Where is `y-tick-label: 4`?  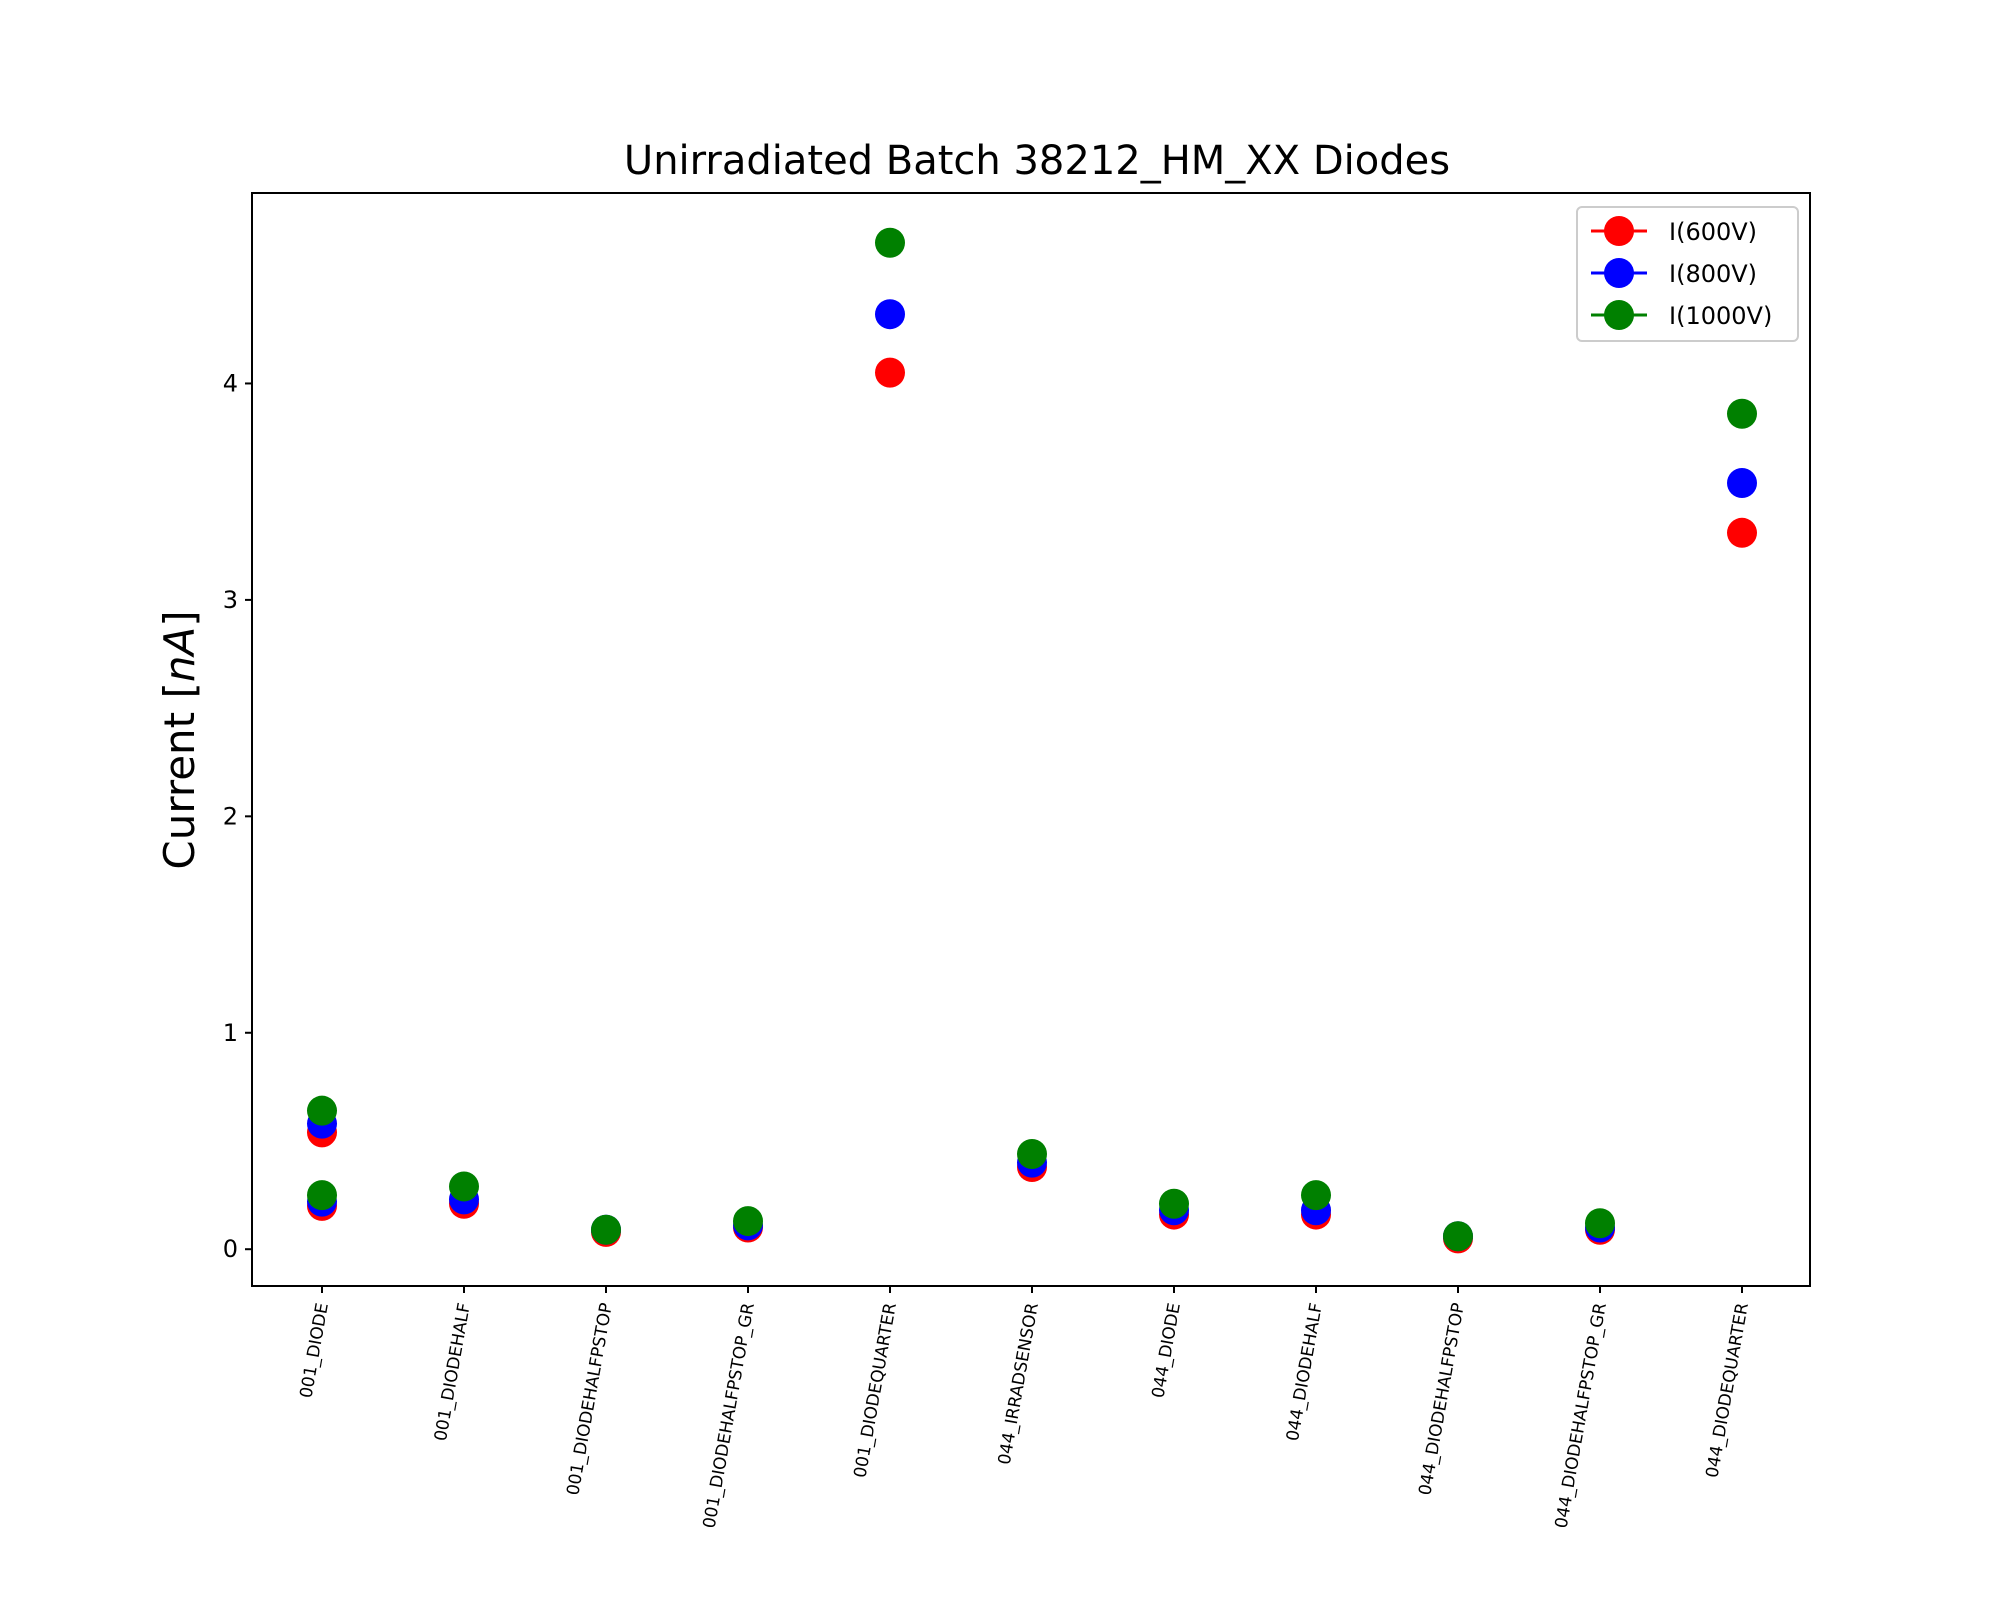 y-tick-label: 4 is located at coordinates (230, 383).